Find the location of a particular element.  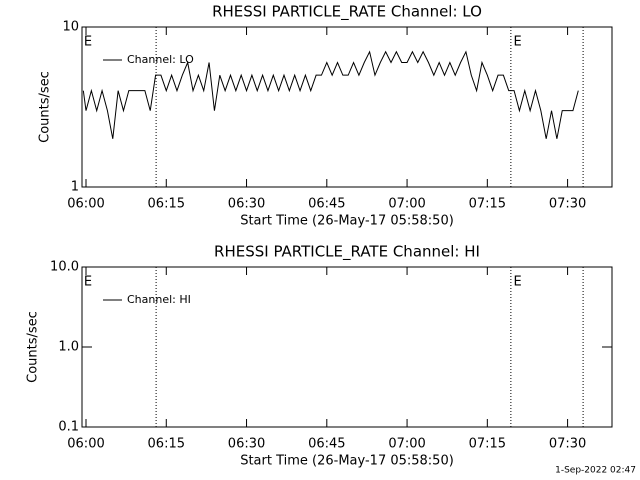

y-tick-label: 1 is located at coordinates (75, 187).